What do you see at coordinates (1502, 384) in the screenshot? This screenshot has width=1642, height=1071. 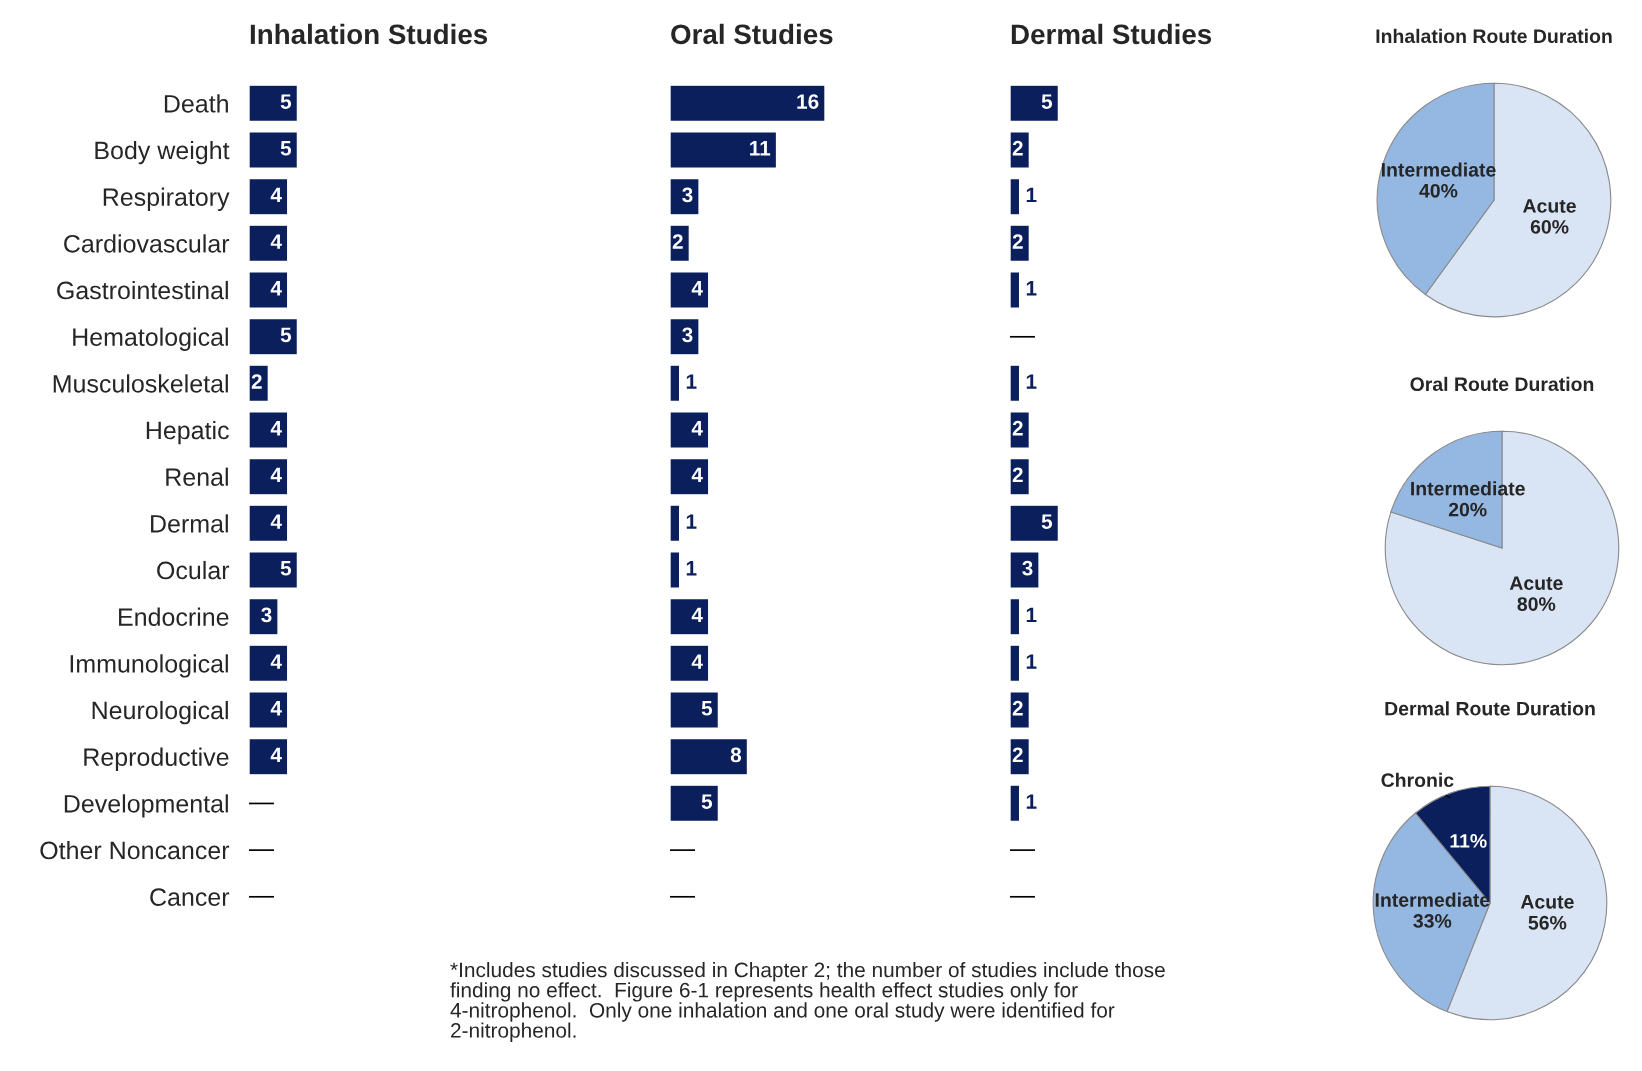 I see `chart-title: Oral Route Duration` at bounding box center [1502, 384].